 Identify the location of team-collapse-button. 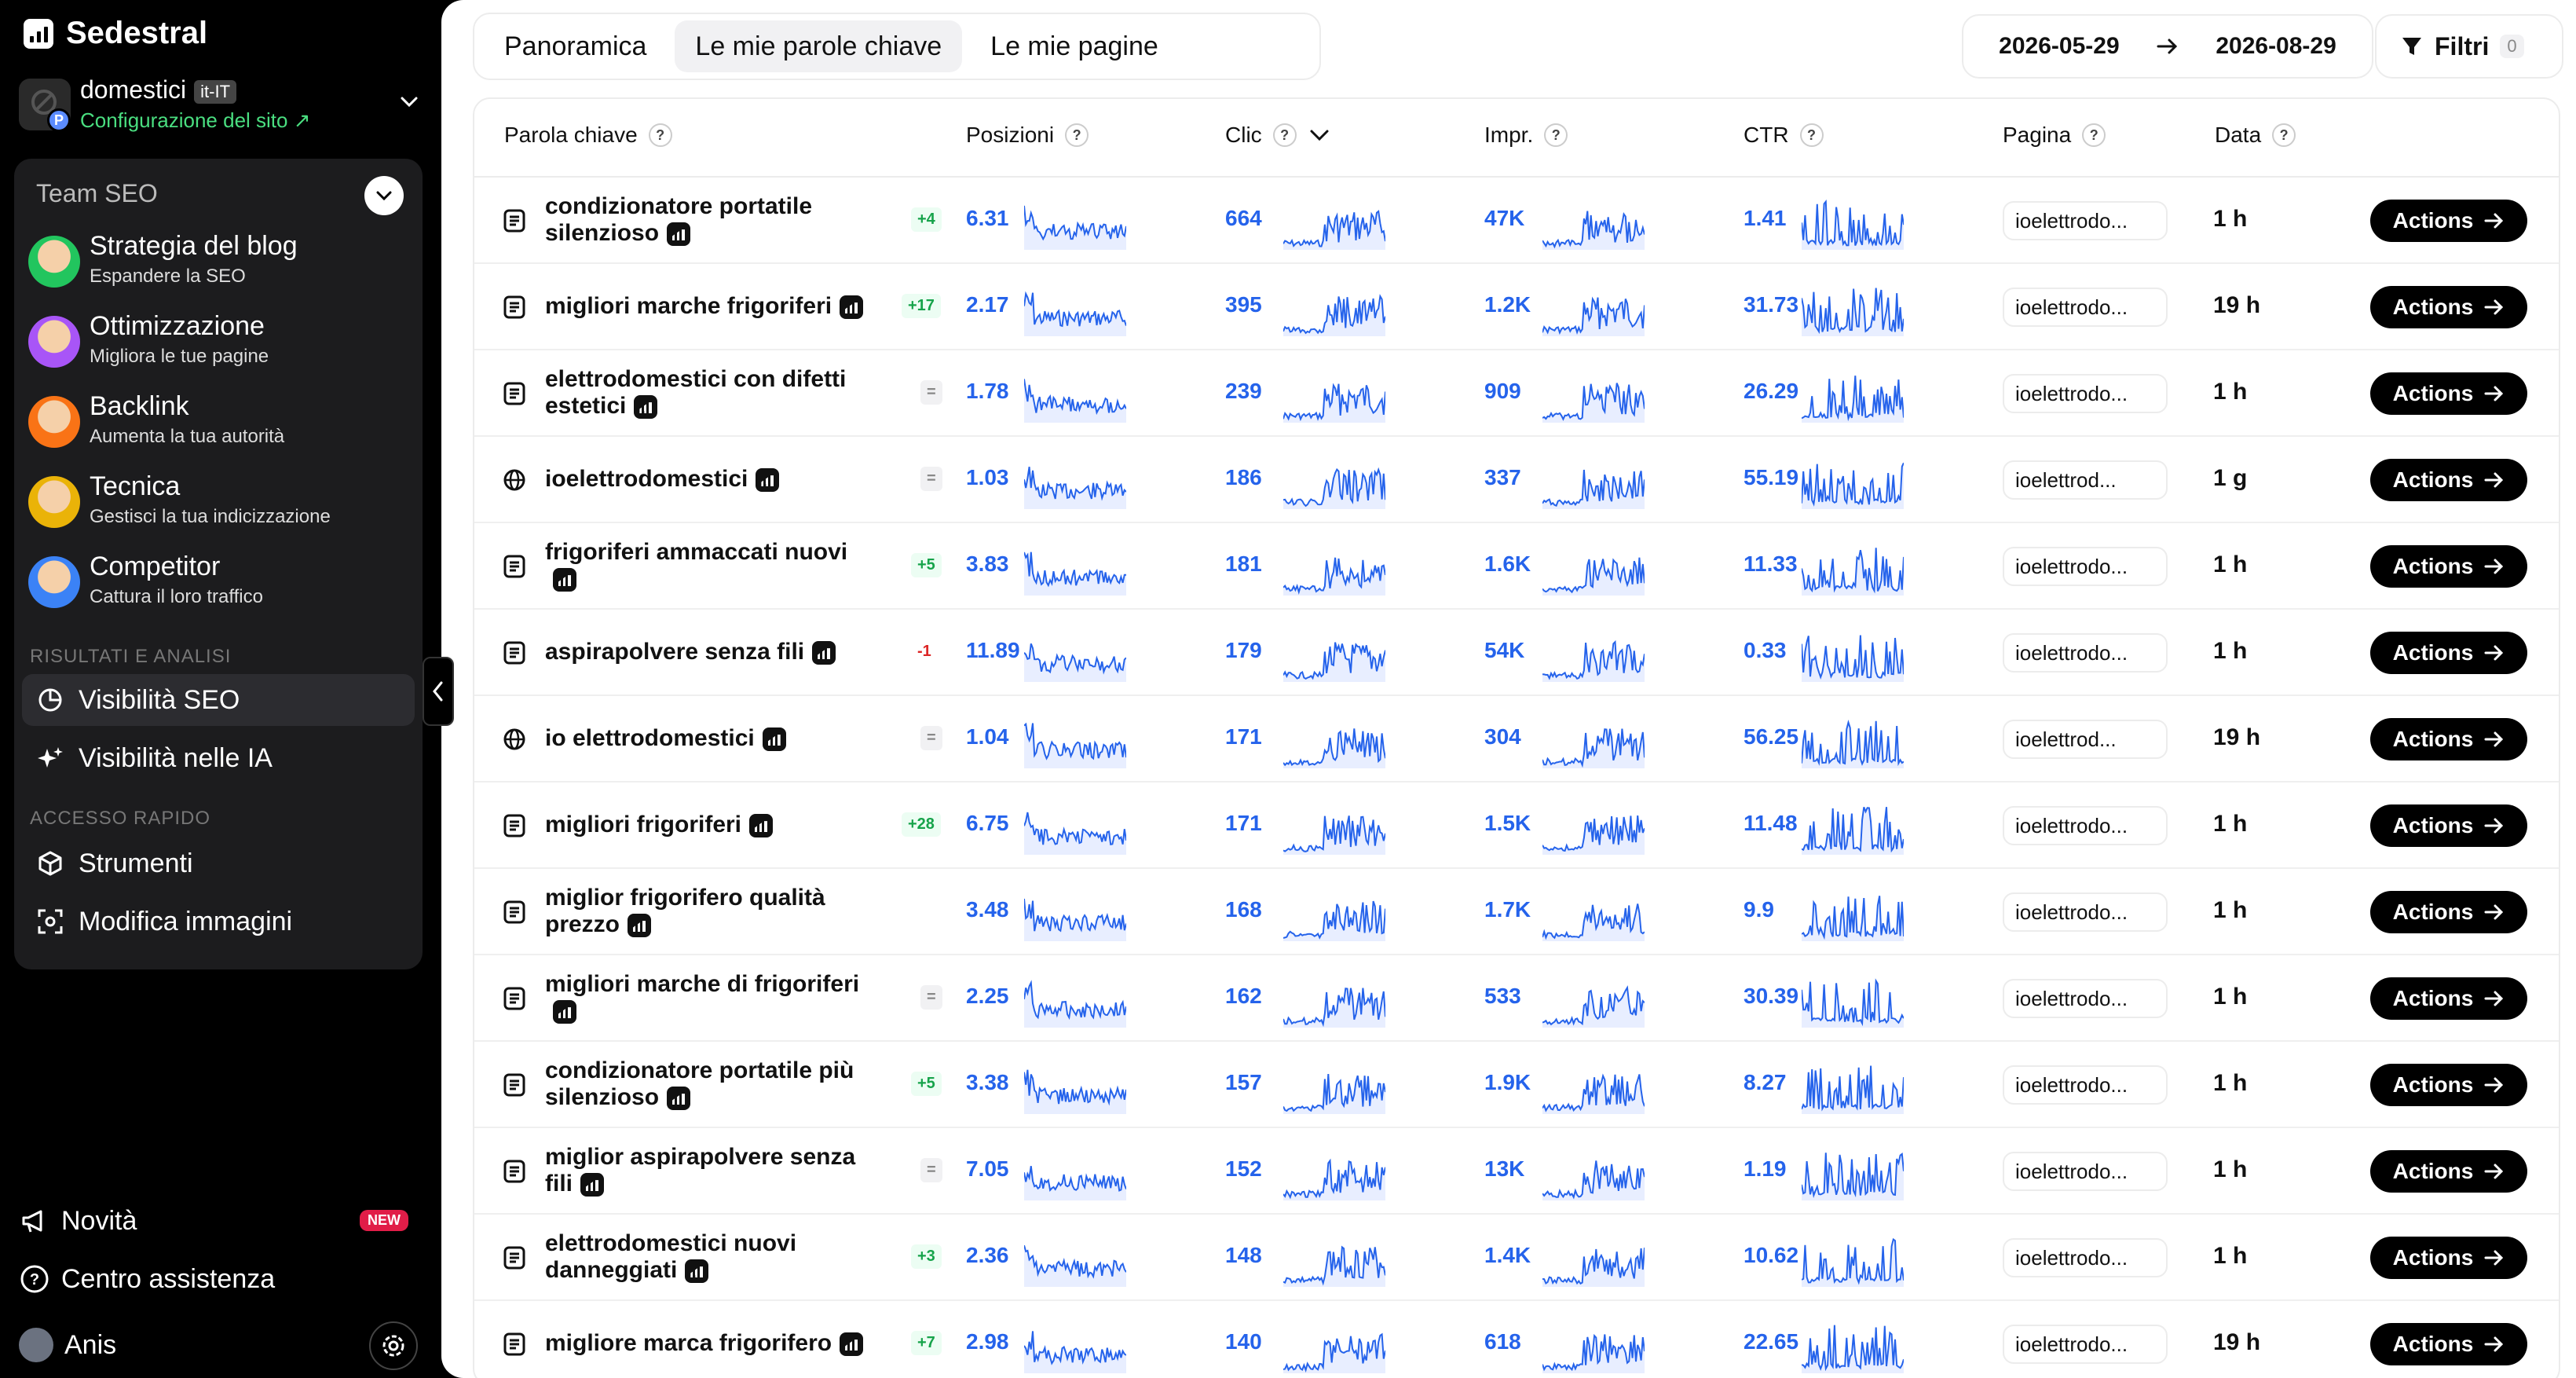
(384, 195).